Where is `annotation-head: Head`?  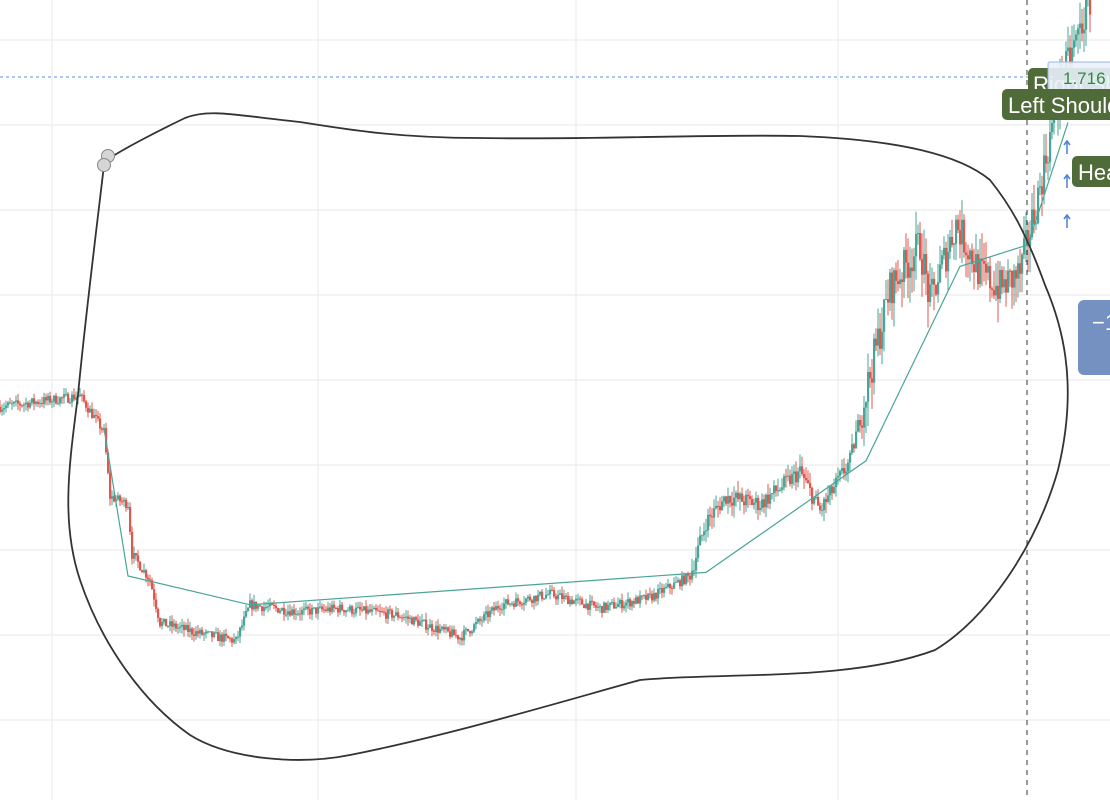 annotation-head: Head is located at coordinates (1091, 171).